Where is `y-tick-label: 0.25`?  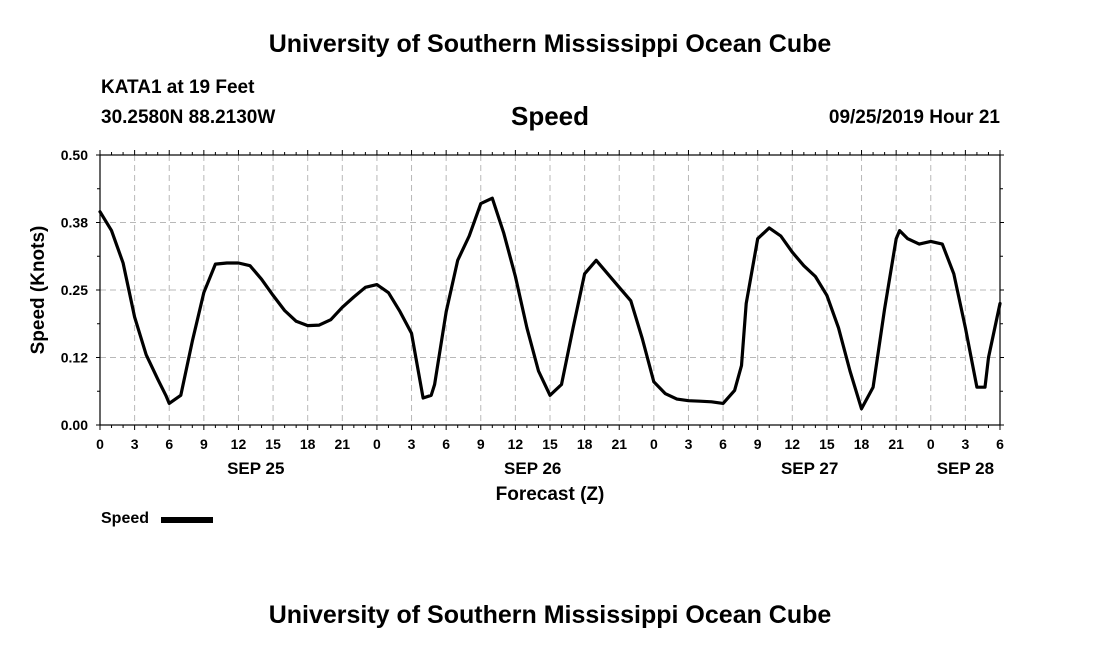 y-tick-label: 0.25 is located at coordinates (74, 290).